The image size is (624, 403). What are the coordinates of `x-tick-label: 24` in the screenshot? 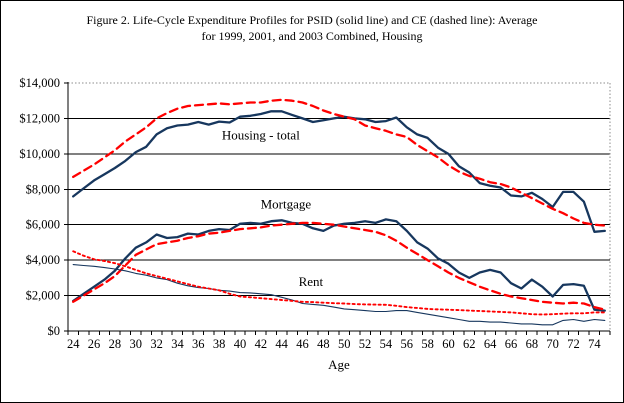 It's located at (73, 344).